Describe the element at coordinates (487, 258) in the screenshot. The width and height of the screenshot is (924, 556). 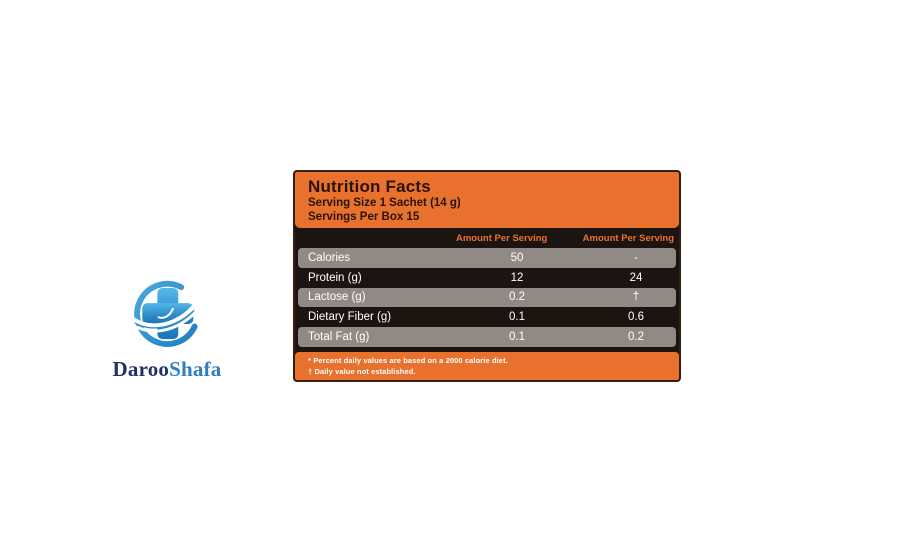
I see `table-row-calories: Calories 50 -` at that location.